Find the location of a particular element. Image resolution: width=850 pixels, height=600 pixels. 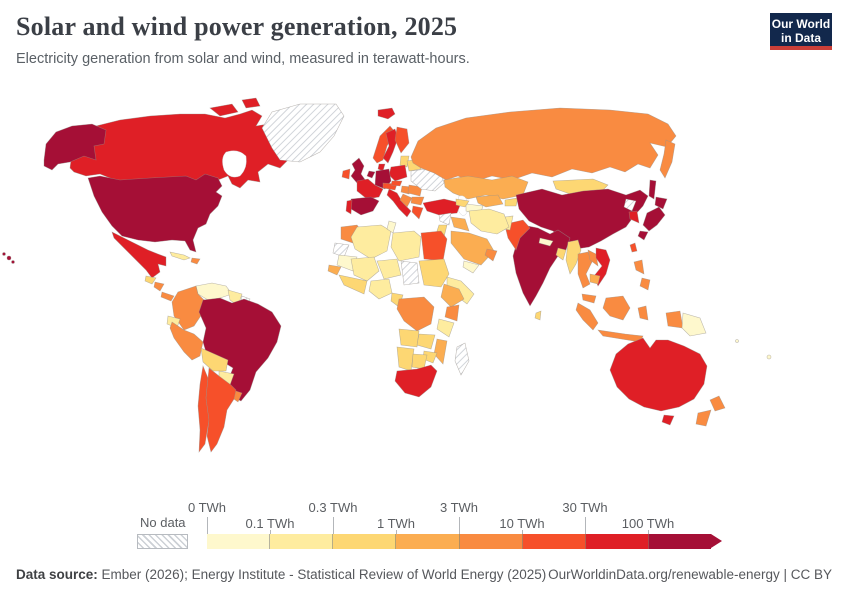

country-nicaragua is located at coordinates (159, 286).